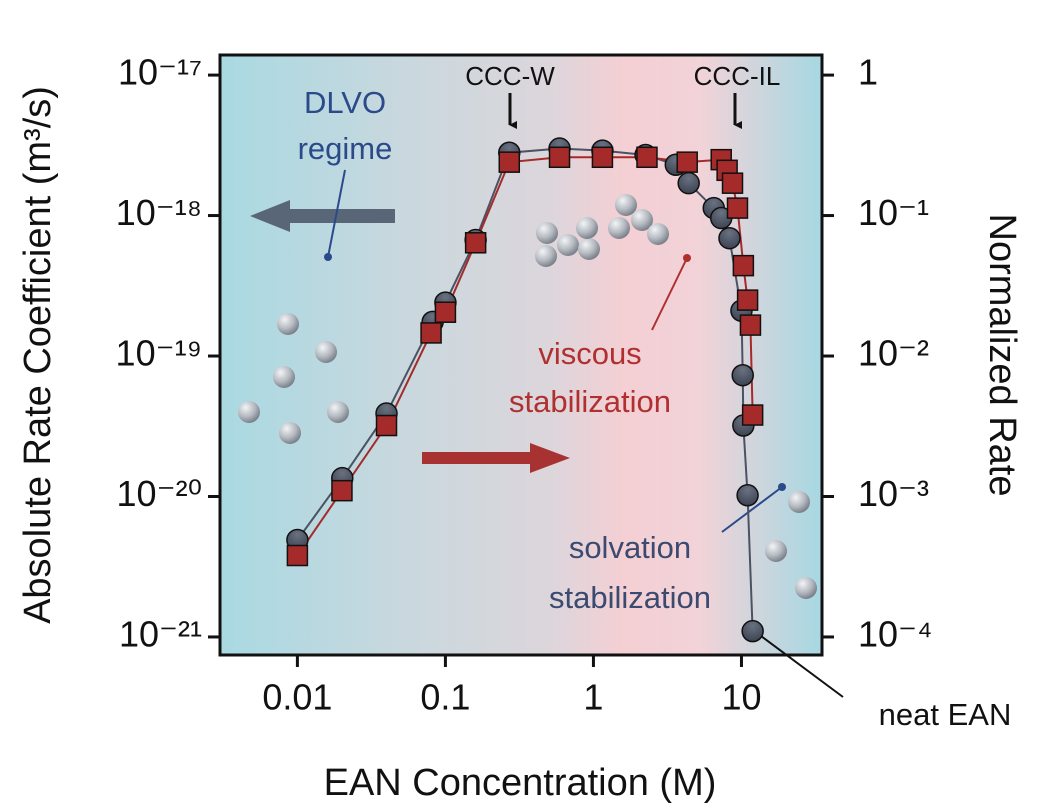  I want to click on y-tick-label: 10⁻¹⁸, so click(159, 212).